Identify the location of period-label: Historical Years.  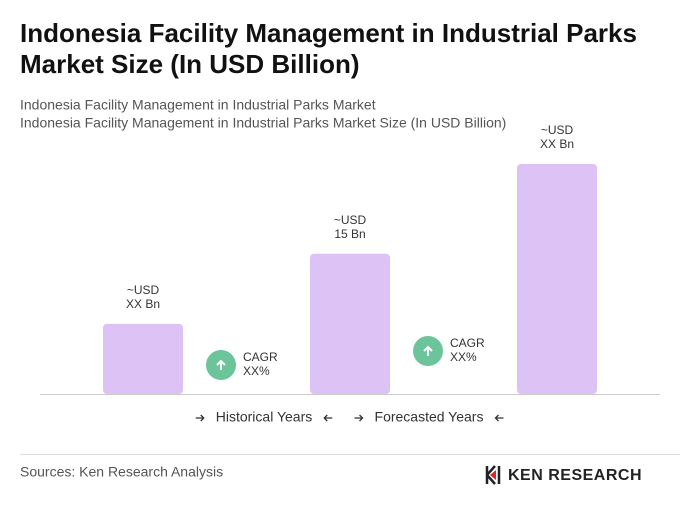
(264, 417).